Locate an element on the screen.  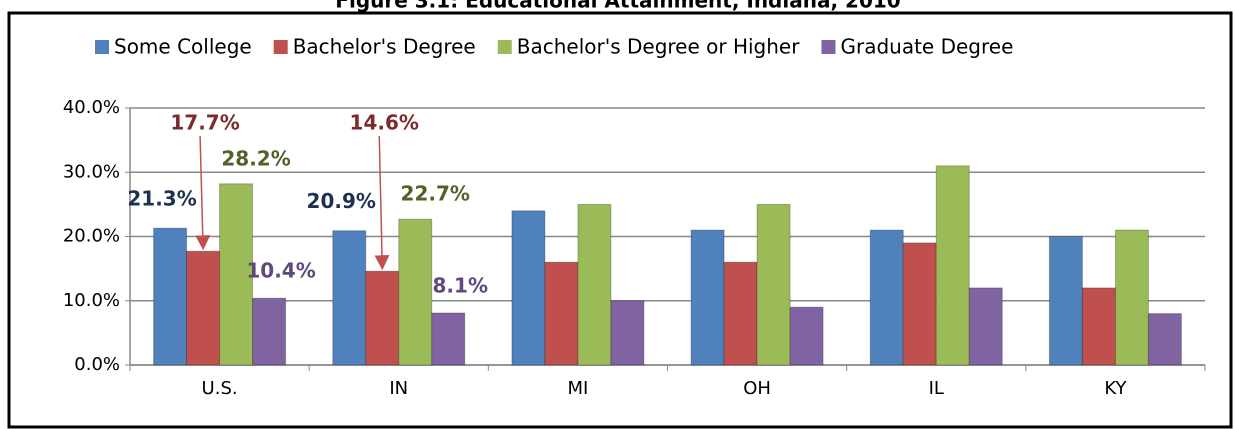
data-label: 21.3% is located at coordinates (161, 199).